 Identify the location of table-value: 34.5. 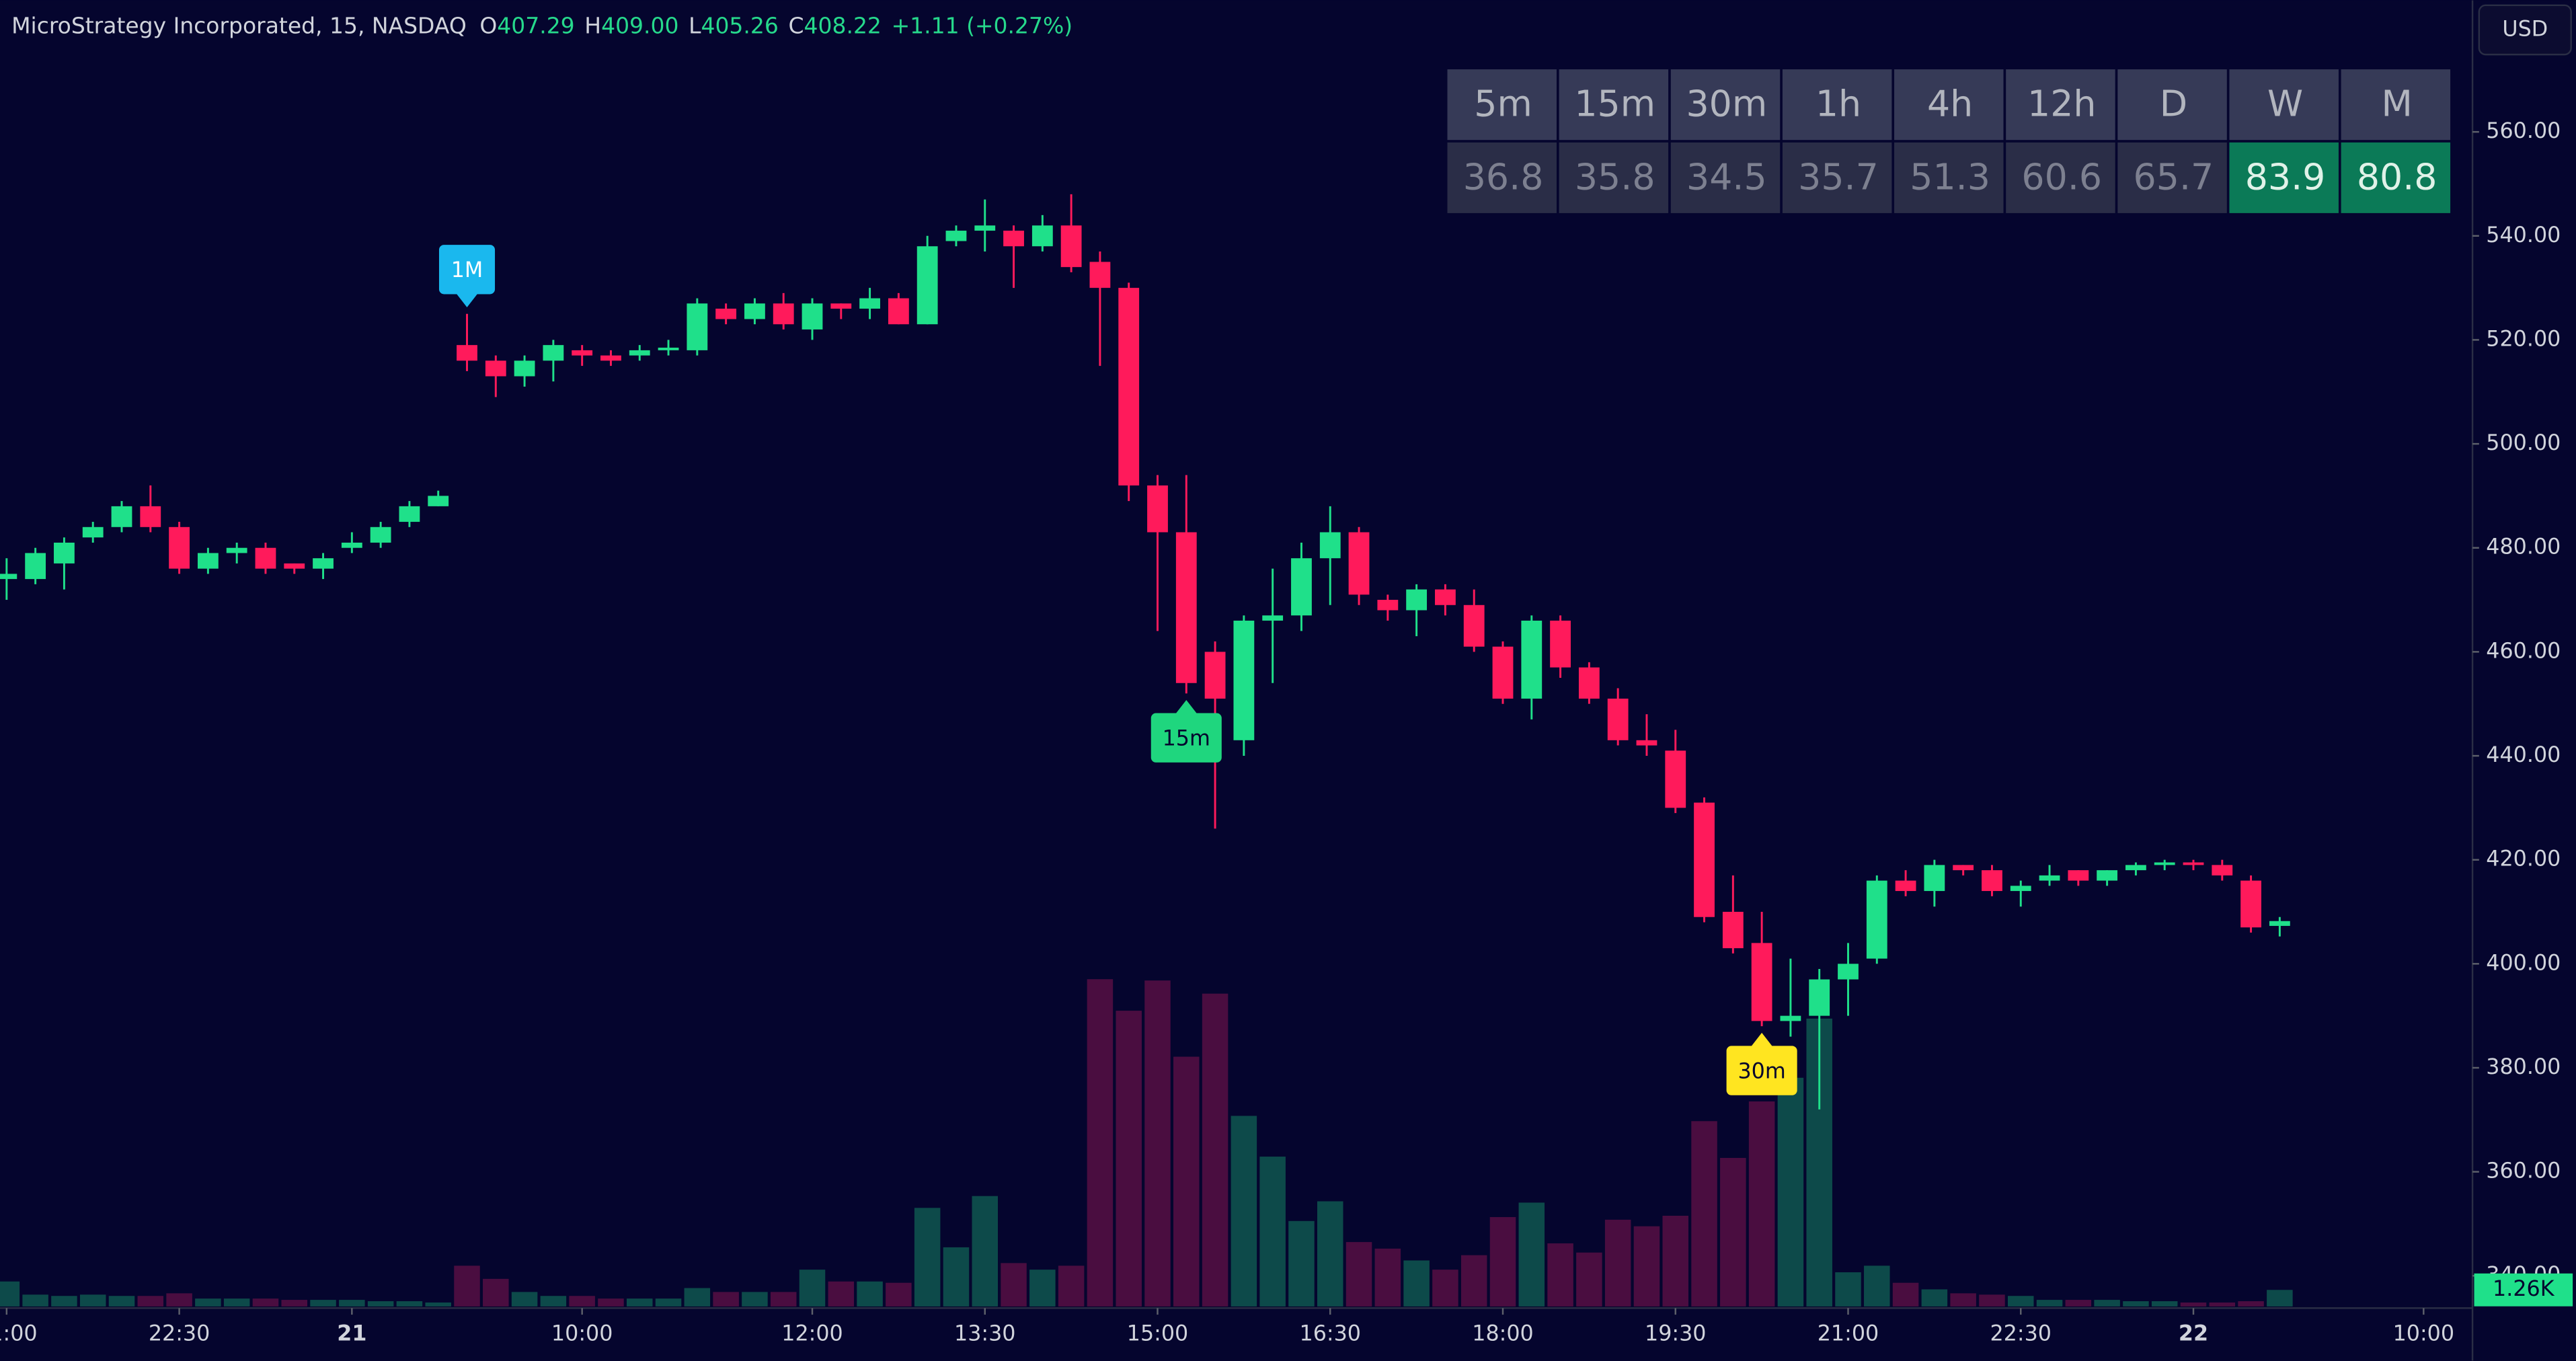
(1726, 176).